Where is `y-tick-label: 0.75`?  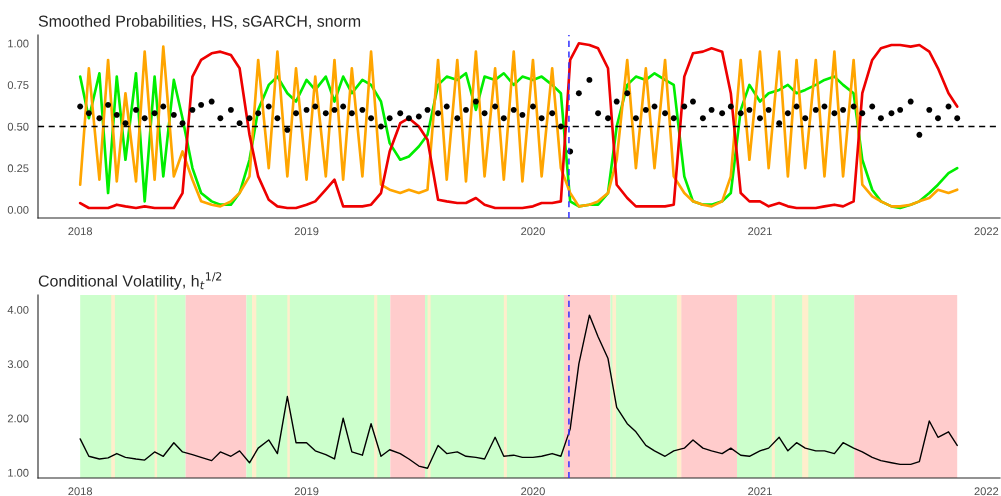 y-tick-label: 0.75 is located at coordinates (18, 85).